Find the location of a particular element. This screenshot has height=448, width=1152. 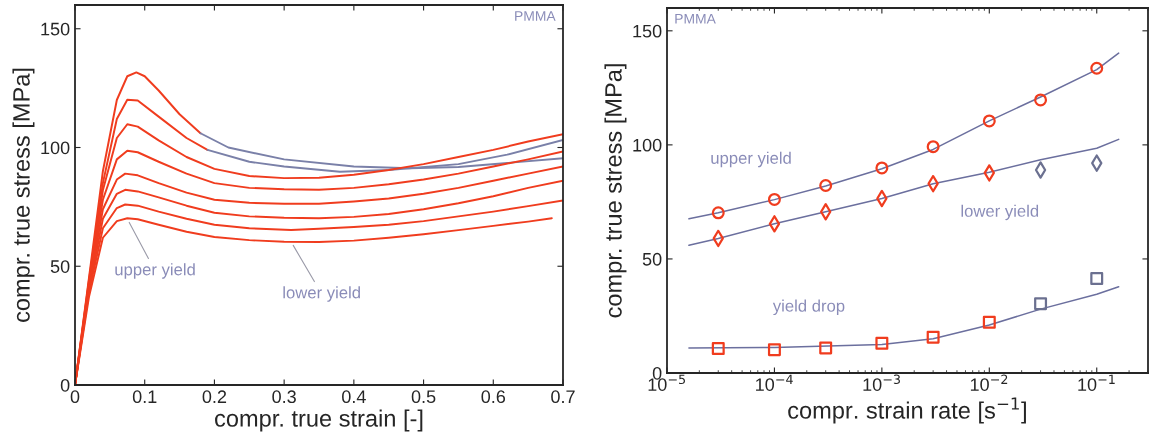

x-tick-label: 10$^{−2}$ is located at coordinates (989, 382).